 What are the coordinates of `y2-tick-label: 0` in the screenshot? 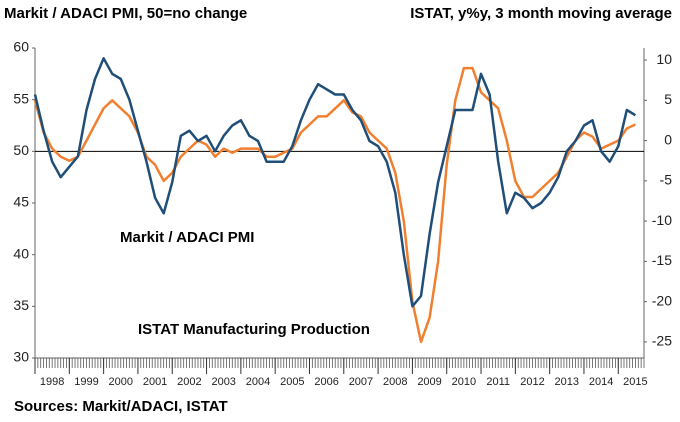 It's located at (668, 139).